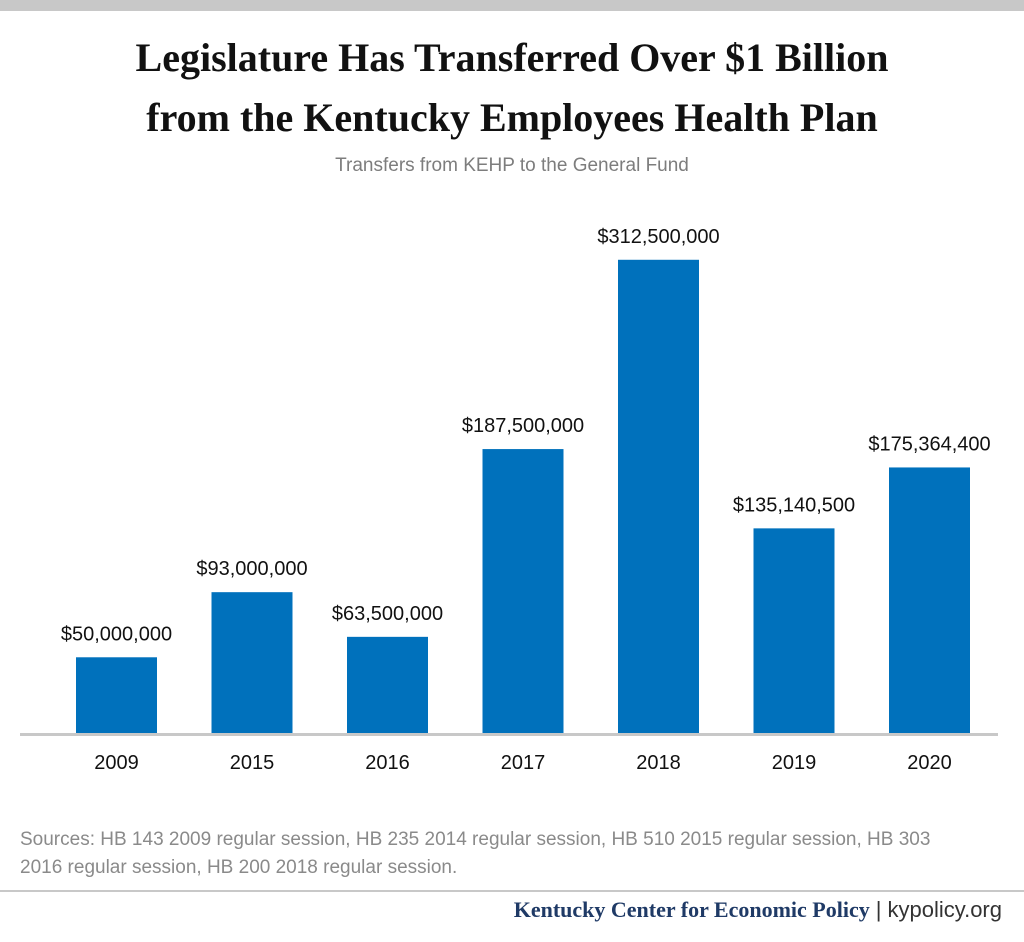  Describe the element at coordinates (512, 5) in the screenshot. I see `top-accent-bar` at that location.